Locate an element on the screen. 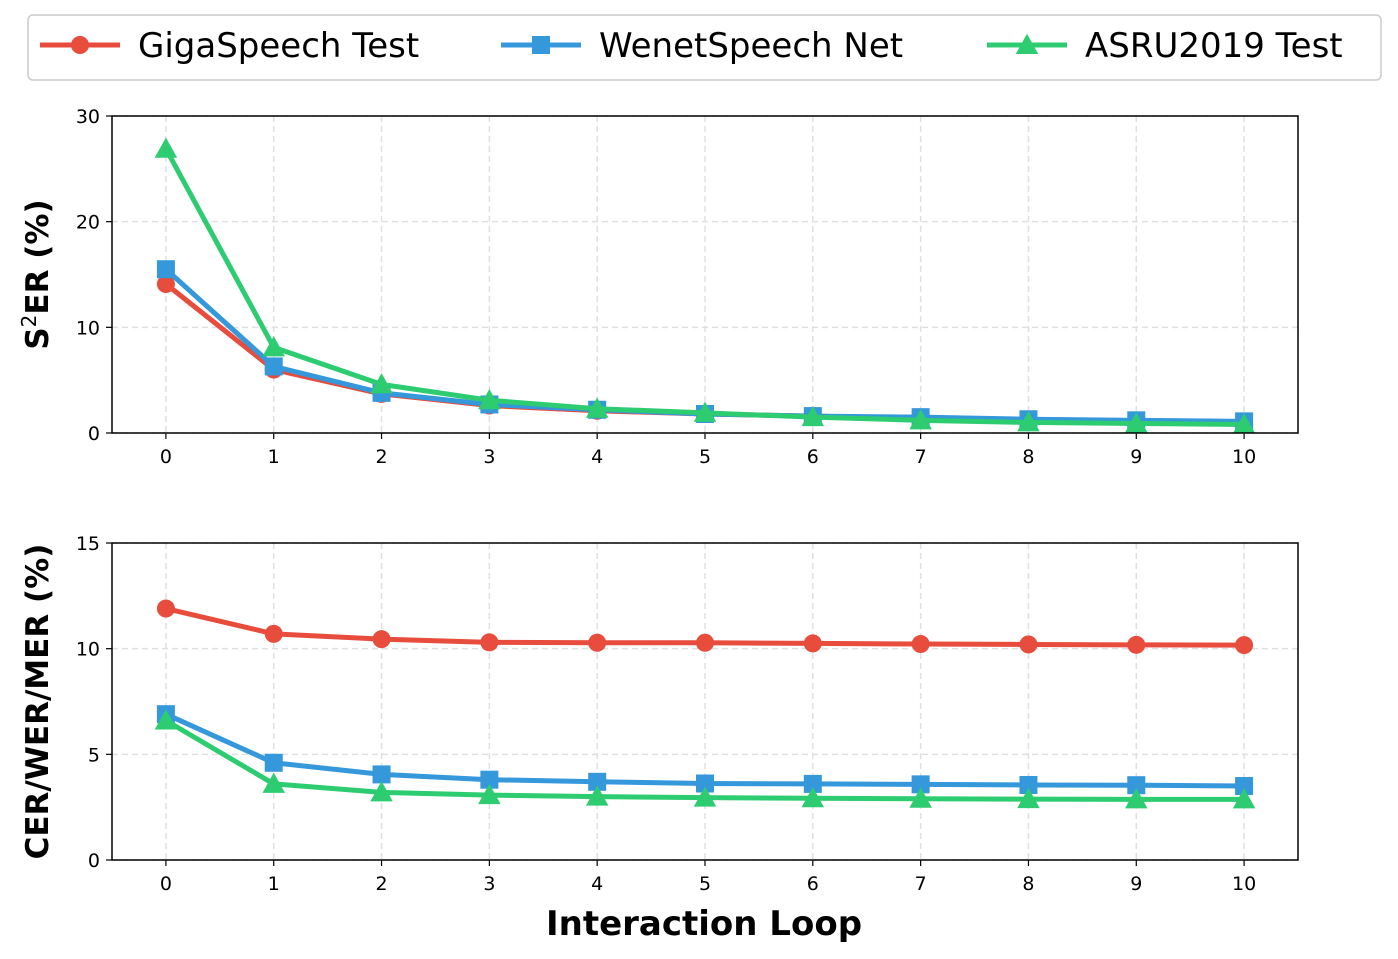 The width and height of the screenshot is (1398, 959). series-gigaspeech-test is located at coordinates (705, 627).